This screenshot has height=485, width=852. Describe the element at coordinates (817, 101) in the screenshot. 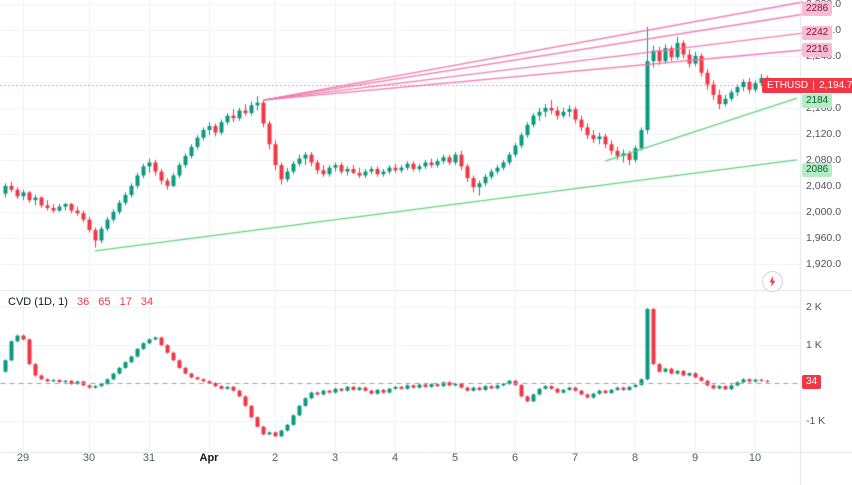

I see `price-line-badge: 2184` at that location.